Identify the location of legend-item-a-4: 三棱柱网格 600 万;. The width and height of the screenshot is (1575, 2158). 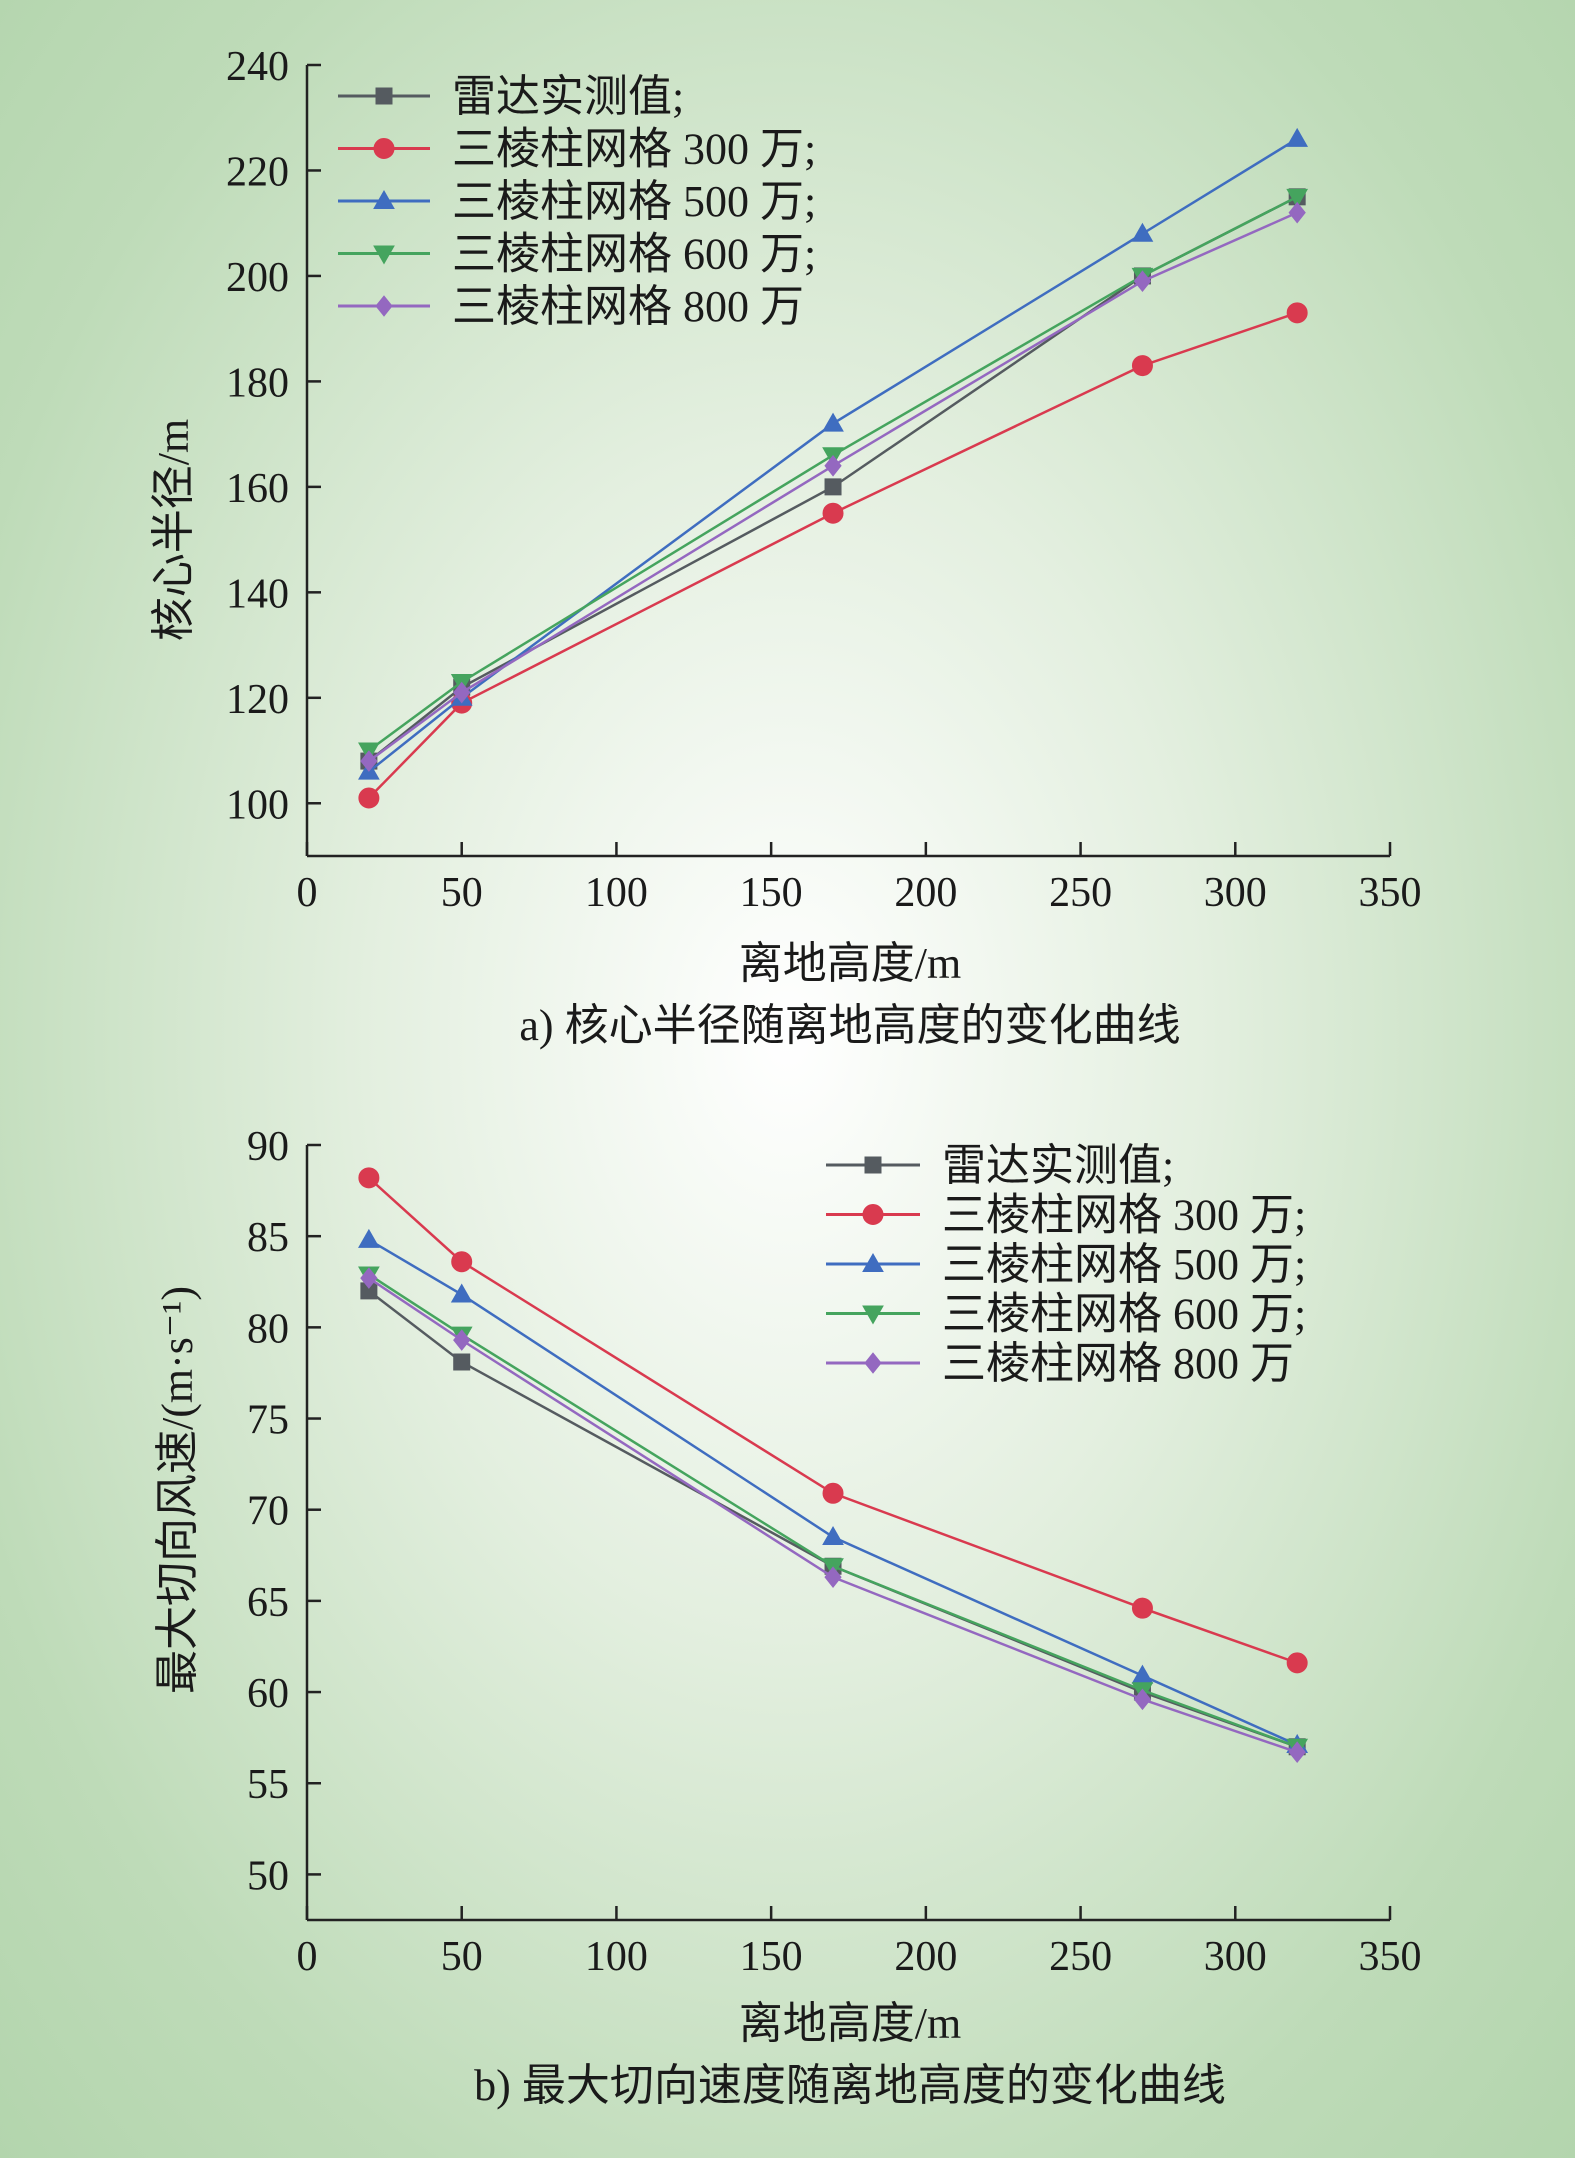
(577, 254).